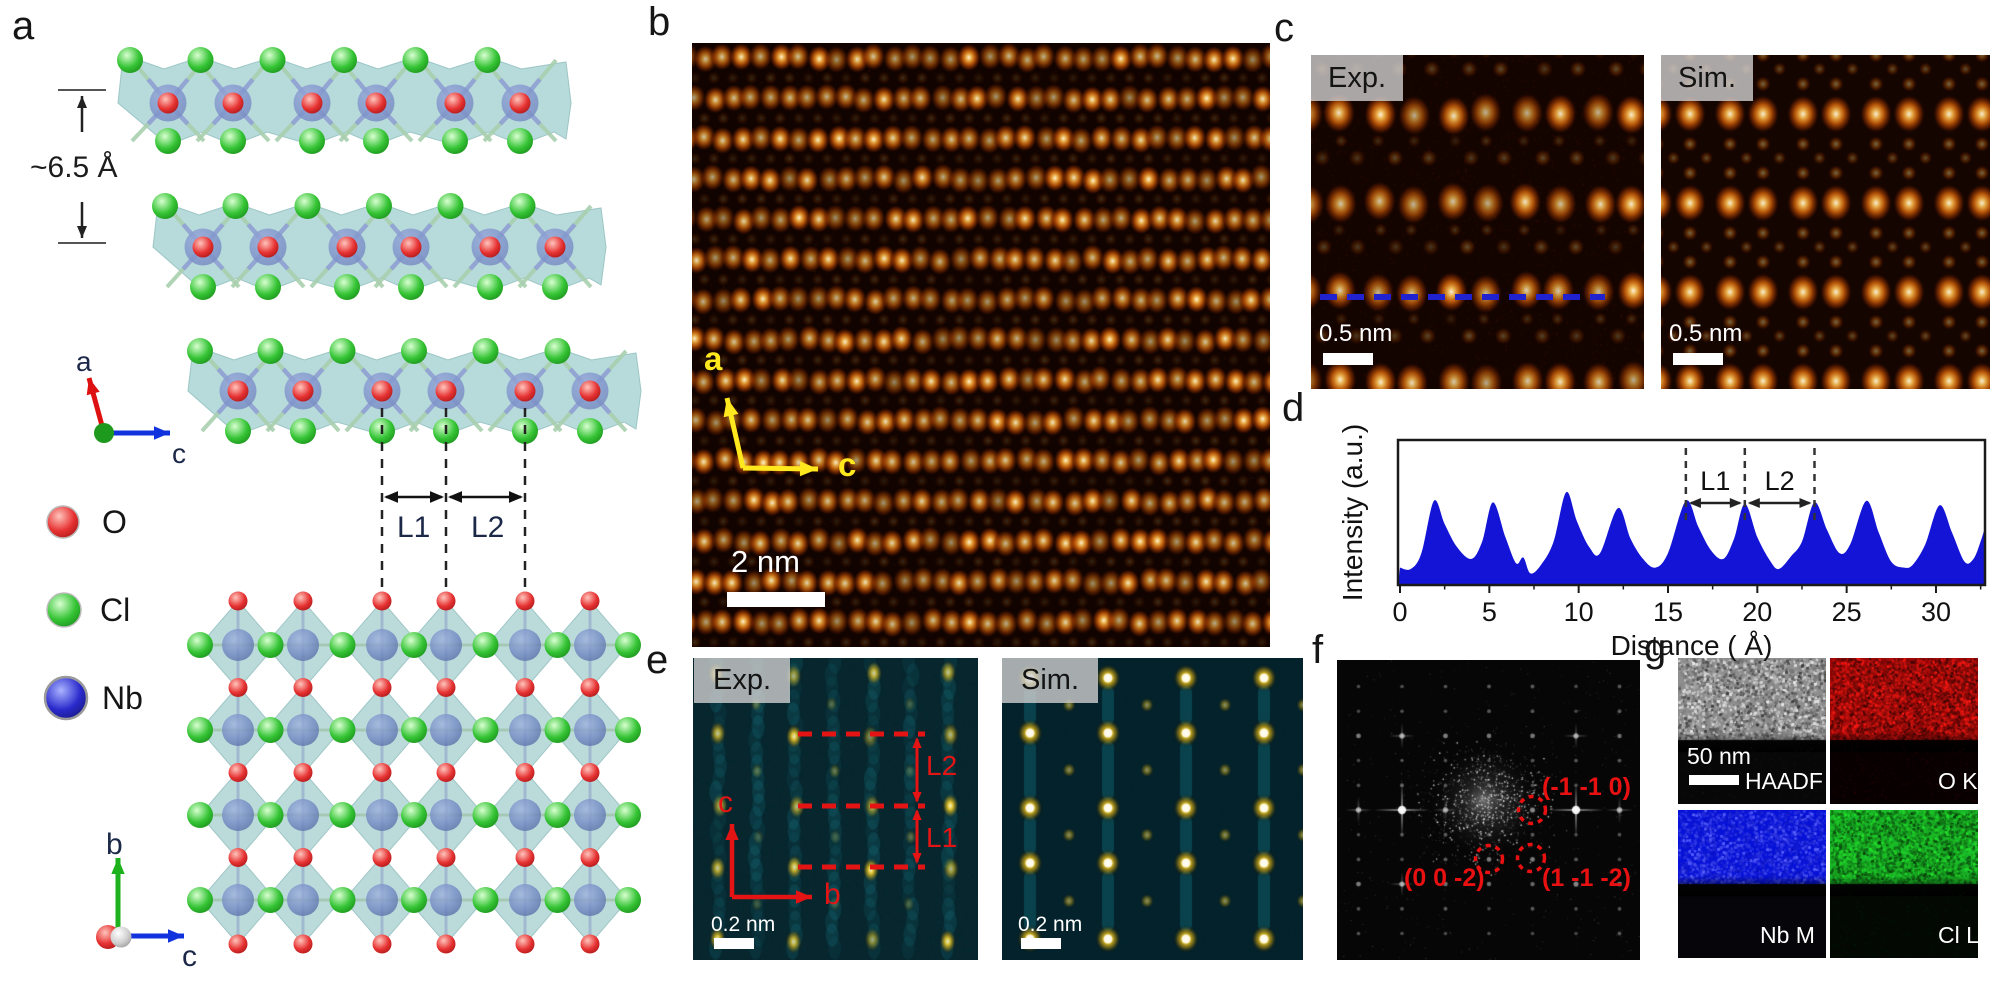 The image size is (2016, 990). Describe the element at coordinates (1752, 884) in the screenshot. I see `nb-m-map-g` at that location.